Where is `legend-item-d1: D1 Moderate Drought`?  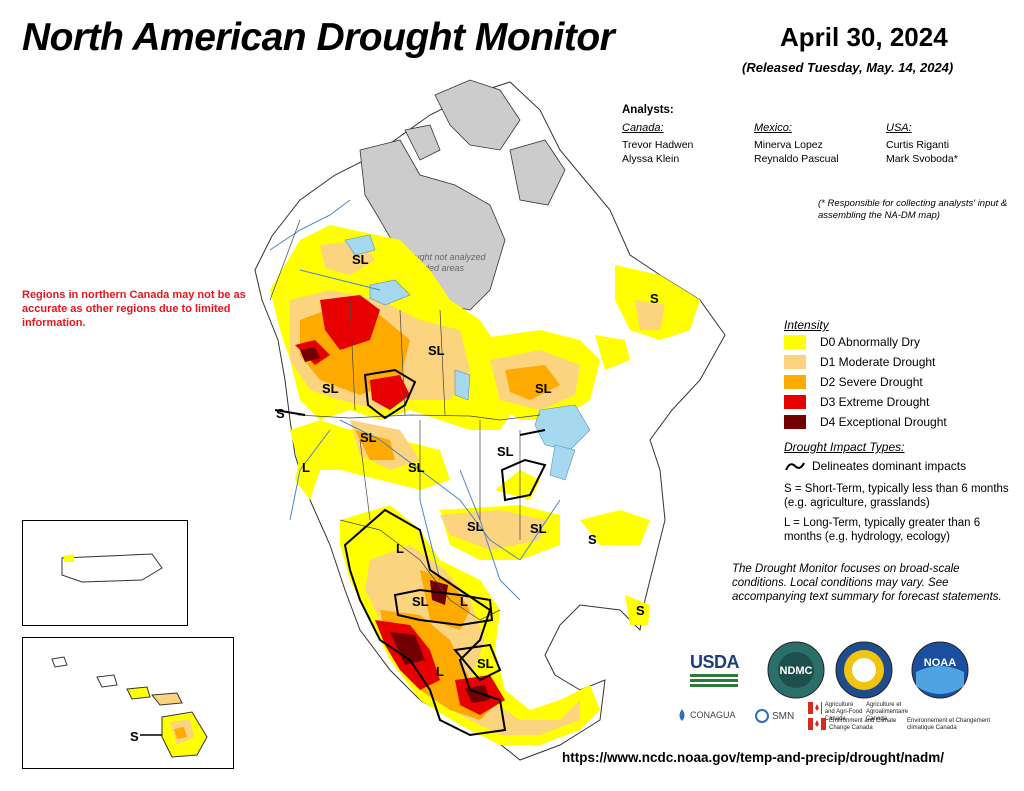 legend-item-d1: D1 Moderate Drought is located at coordinates (901, 362).